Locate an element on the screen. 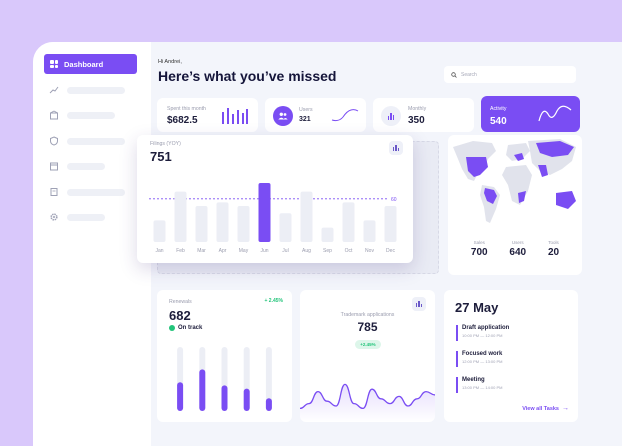 The image size is (622, 446). spent-value: $682.5 is located at coordinates (182, 120).